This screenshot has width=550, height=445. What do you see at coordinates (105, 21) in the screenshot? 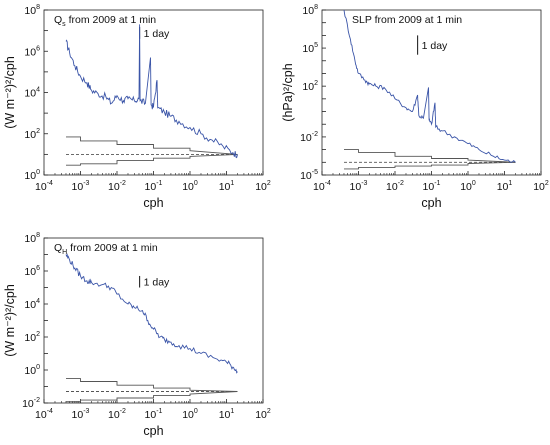
I see `panel-title: Qs from 2009 at 1 min` at bounding box center [105, 21].